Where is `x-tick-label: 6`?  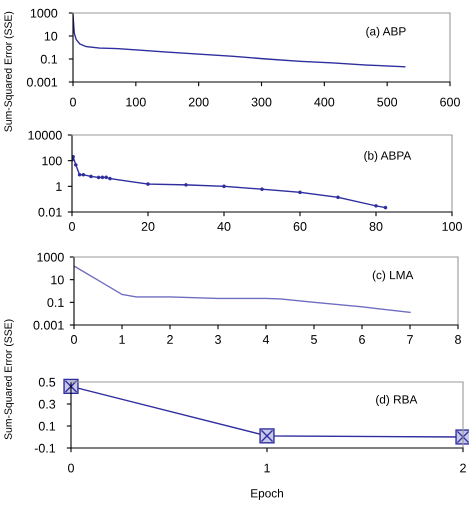
x-tick-label: 6 is located at coordinates (362, 339).